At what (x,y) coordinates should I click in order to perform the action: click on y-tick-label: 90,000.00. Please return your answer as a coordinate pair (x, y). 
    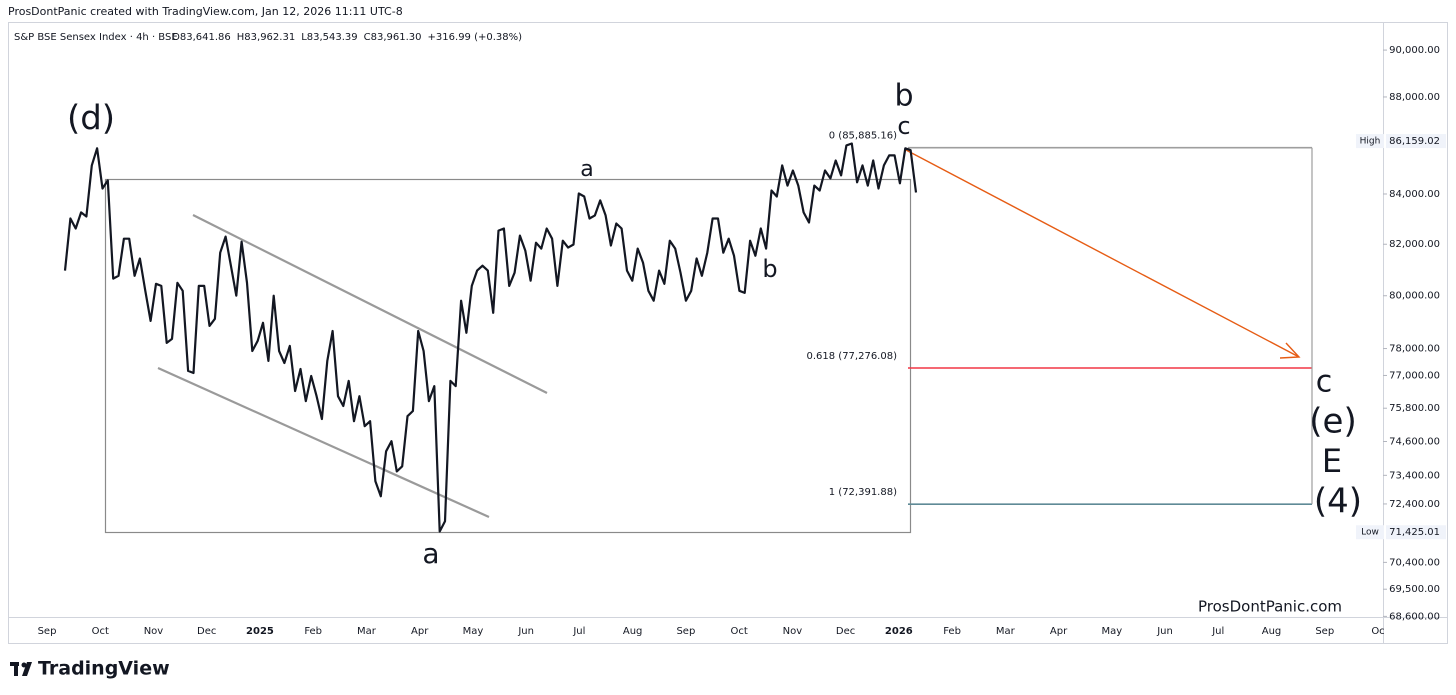
    Looking at the image, I should click on (1414, 50).